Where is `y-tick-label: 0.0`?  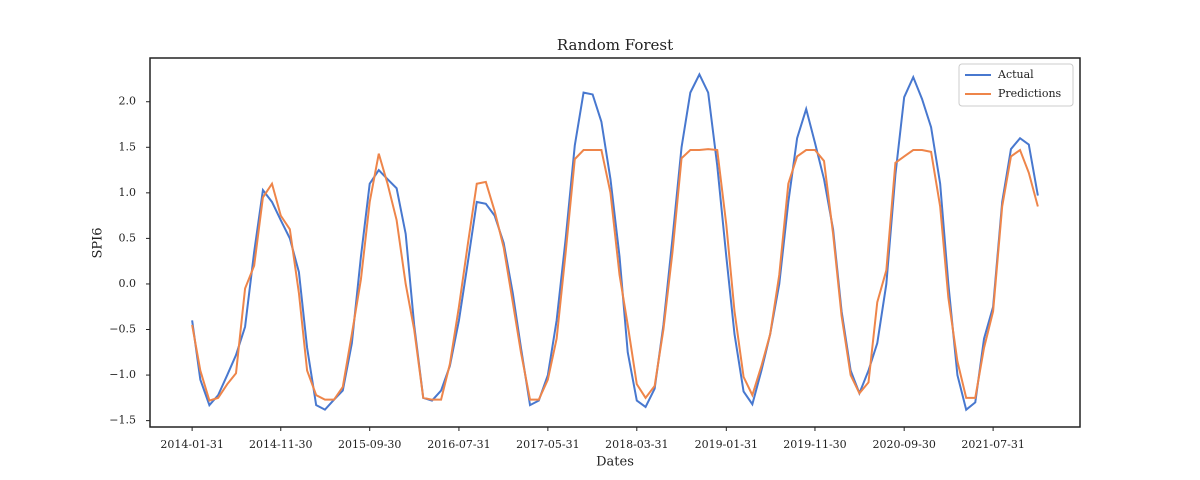 y-tick-label: 0.0 is located at coordinates (128, 283).